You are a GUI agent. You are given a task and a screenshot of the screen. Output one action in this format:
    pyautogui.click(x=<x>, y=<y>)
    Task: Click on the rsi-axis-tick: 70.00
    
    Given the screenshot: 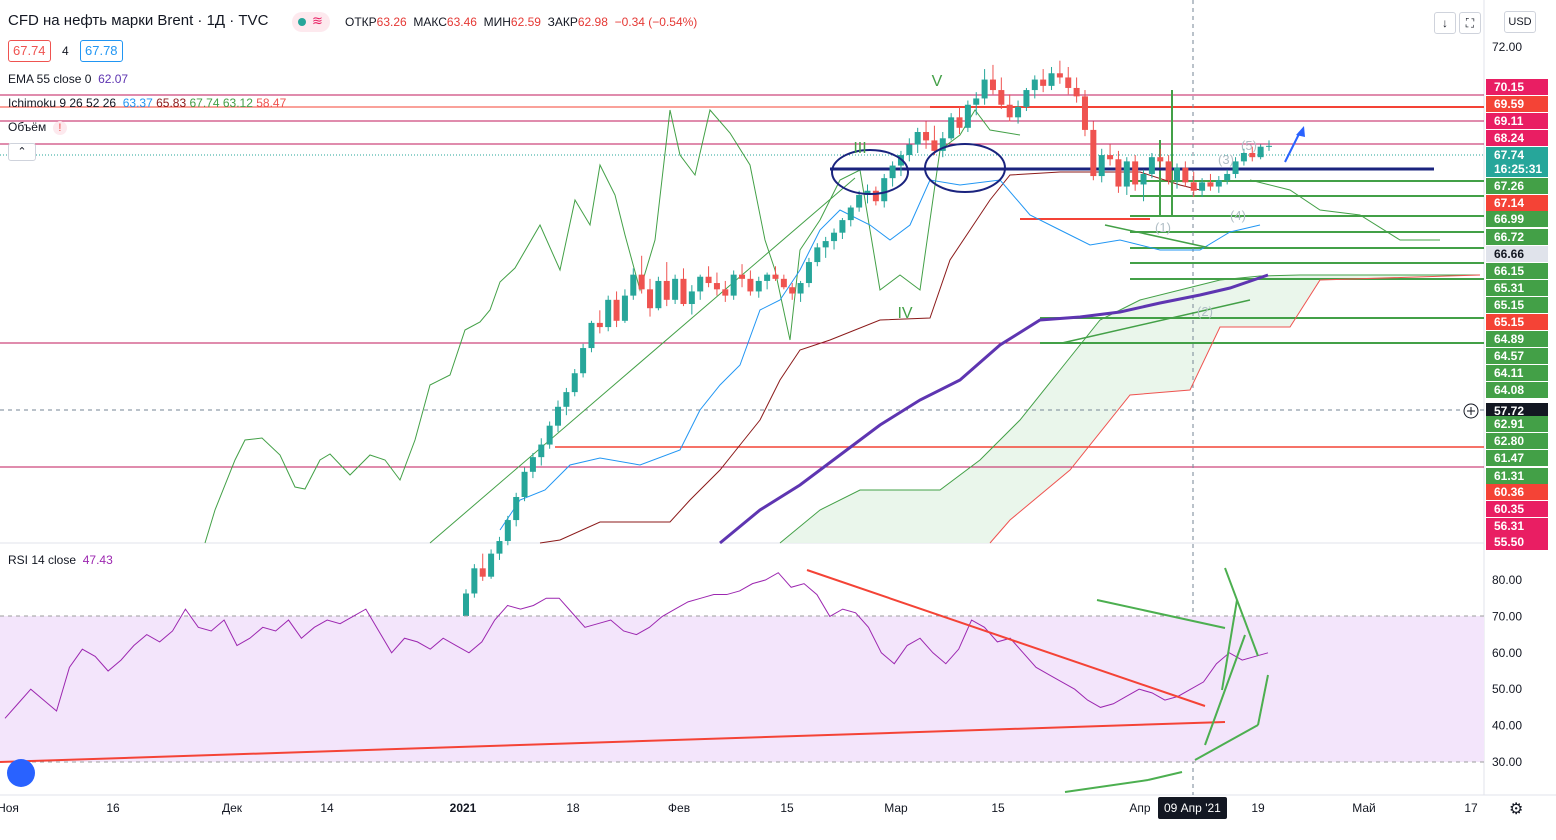 What is the action you would take?
    pyautogui.click(x=1507, y=616)
    